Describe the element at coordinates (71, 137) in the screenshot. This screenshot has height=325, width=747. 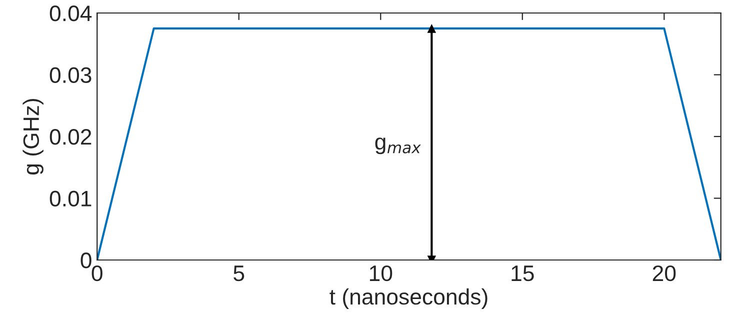
I see `y-tick-label: 0.02` at that location.